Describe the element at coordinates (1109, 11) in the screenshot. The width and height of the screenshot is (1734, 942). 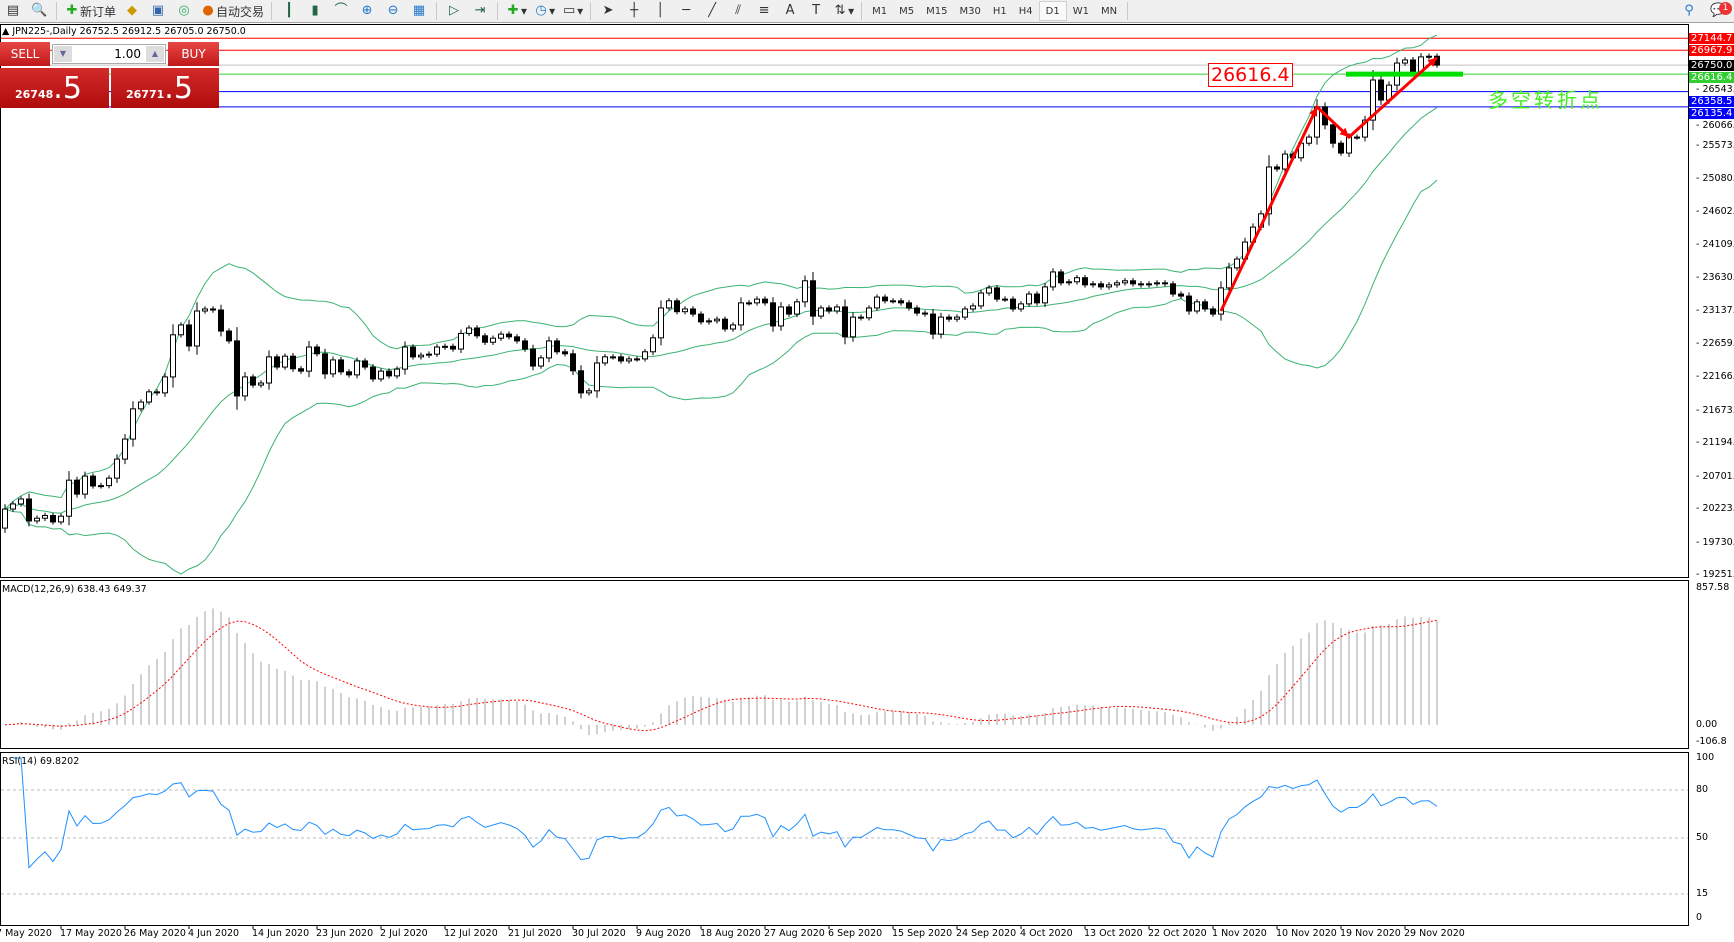
I see `timeframe-mn: MN` at that location.